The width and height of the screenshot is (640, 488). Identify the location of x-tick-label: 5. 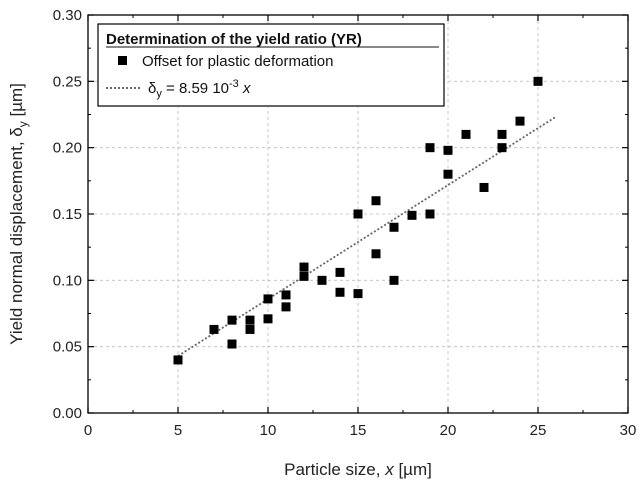
(178, 430).